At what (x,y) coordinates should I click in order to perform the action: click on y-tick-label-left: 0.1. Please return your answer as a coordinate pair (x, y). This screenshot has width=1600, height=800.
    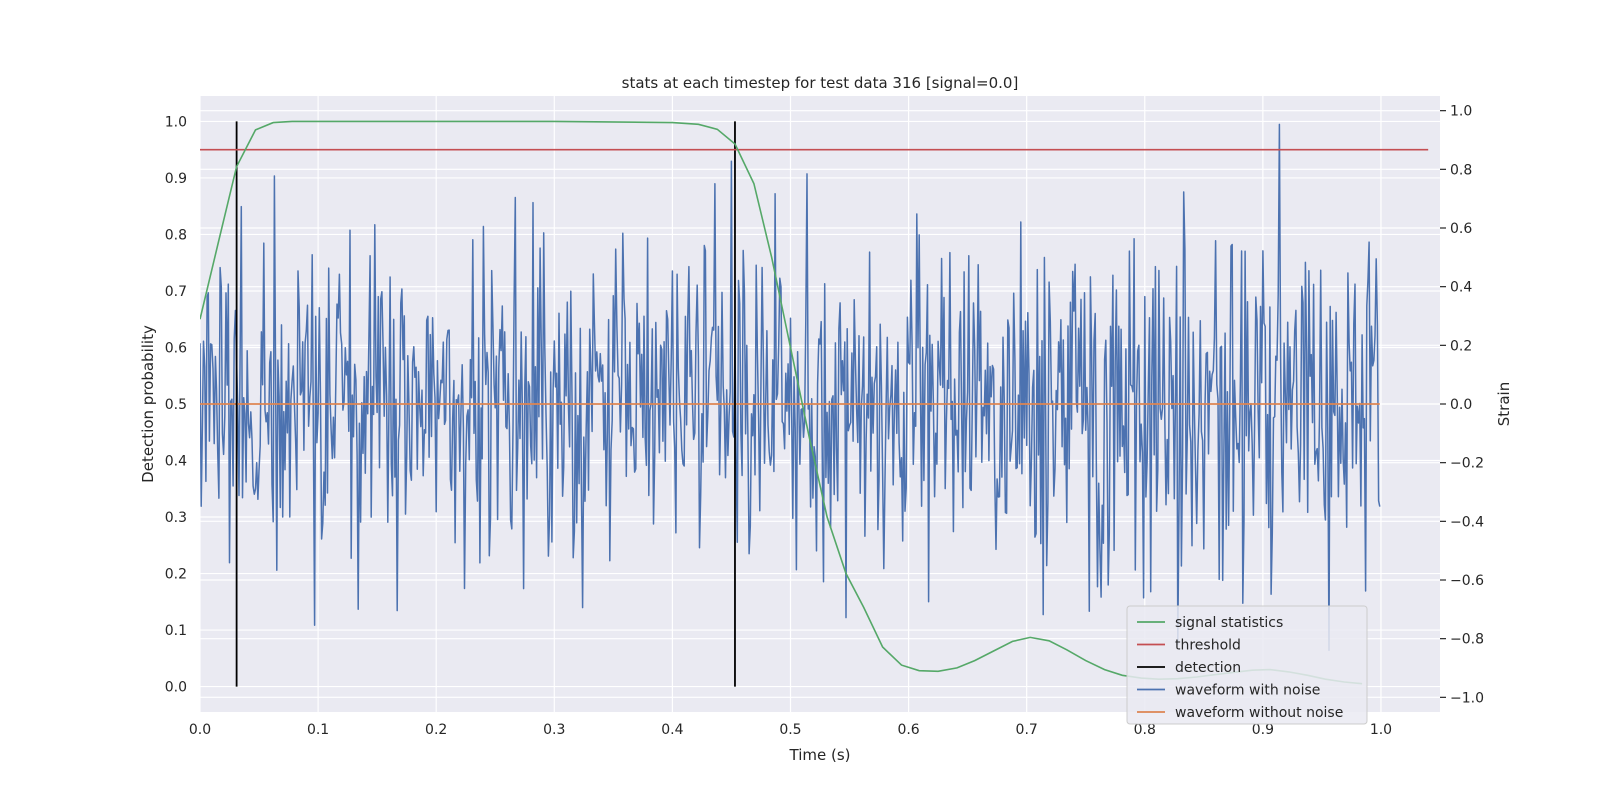
    Looking at the image, I should click on (176, 631).